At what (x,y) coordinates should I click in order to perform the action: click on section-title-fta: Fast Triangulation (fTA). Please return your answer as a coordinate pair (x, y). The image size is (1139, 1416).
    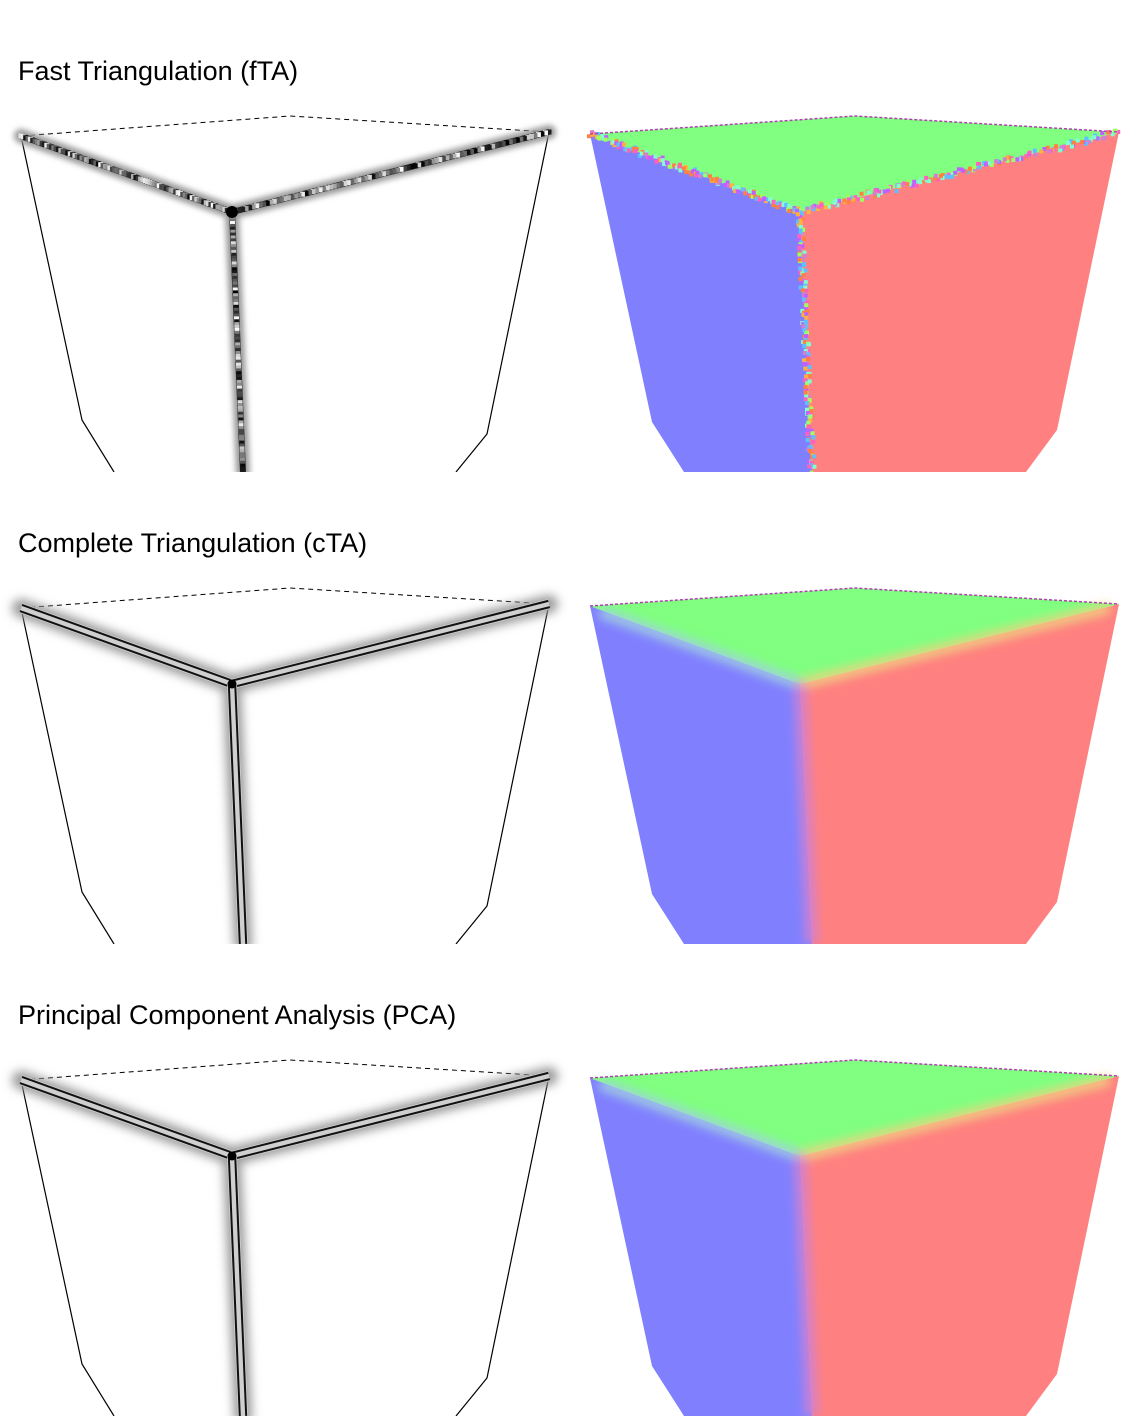
    Looking at the image, I should click on (158, 71).